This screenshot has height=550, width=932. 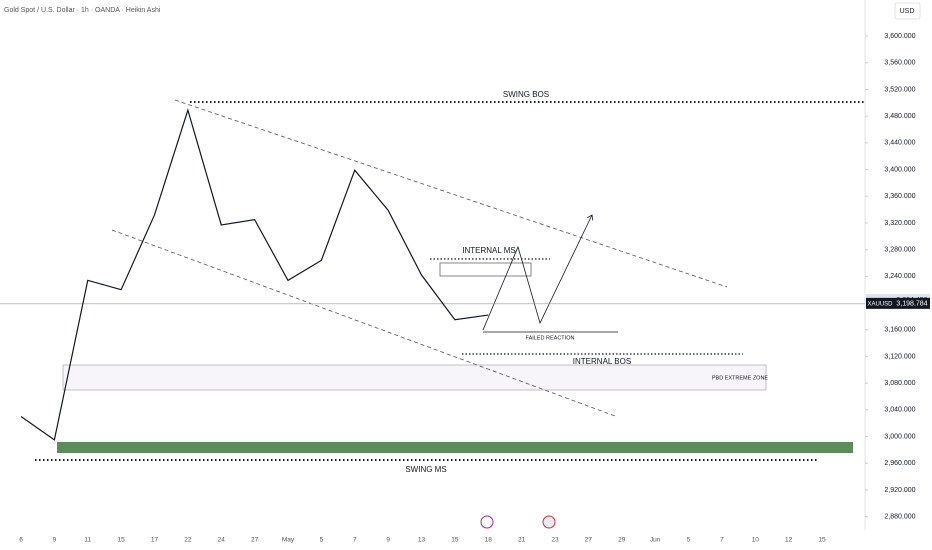 I want to click on x-tick-label: 24, so click(x=222, y=540).